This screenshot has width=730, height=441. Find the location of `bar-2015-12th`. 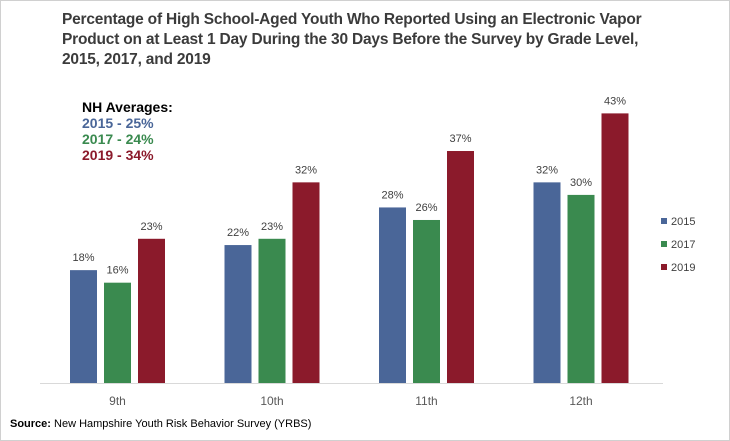

bar-2015-12th is located at coordinates (547, 282).